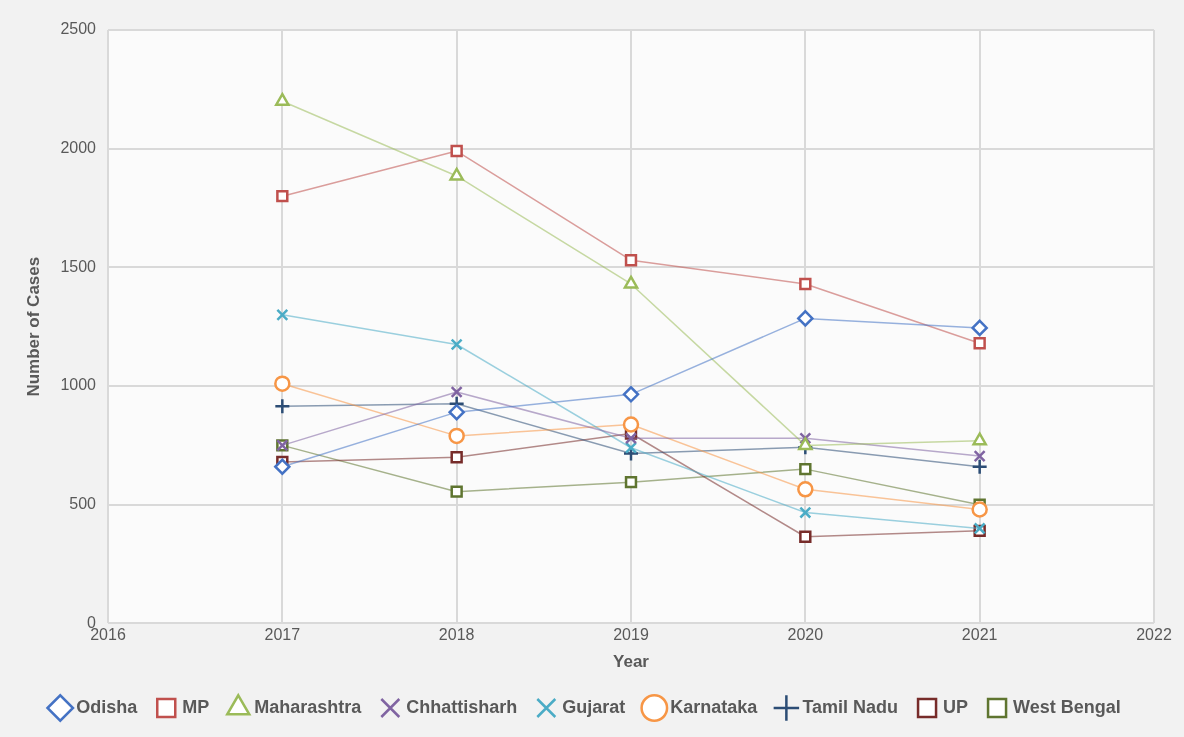 Image resolution: width=1184 pixels, height=737 pixels. Describe the element at coordinates (196, 706) in the screenshot. I see `legend-label: MP` at that location.